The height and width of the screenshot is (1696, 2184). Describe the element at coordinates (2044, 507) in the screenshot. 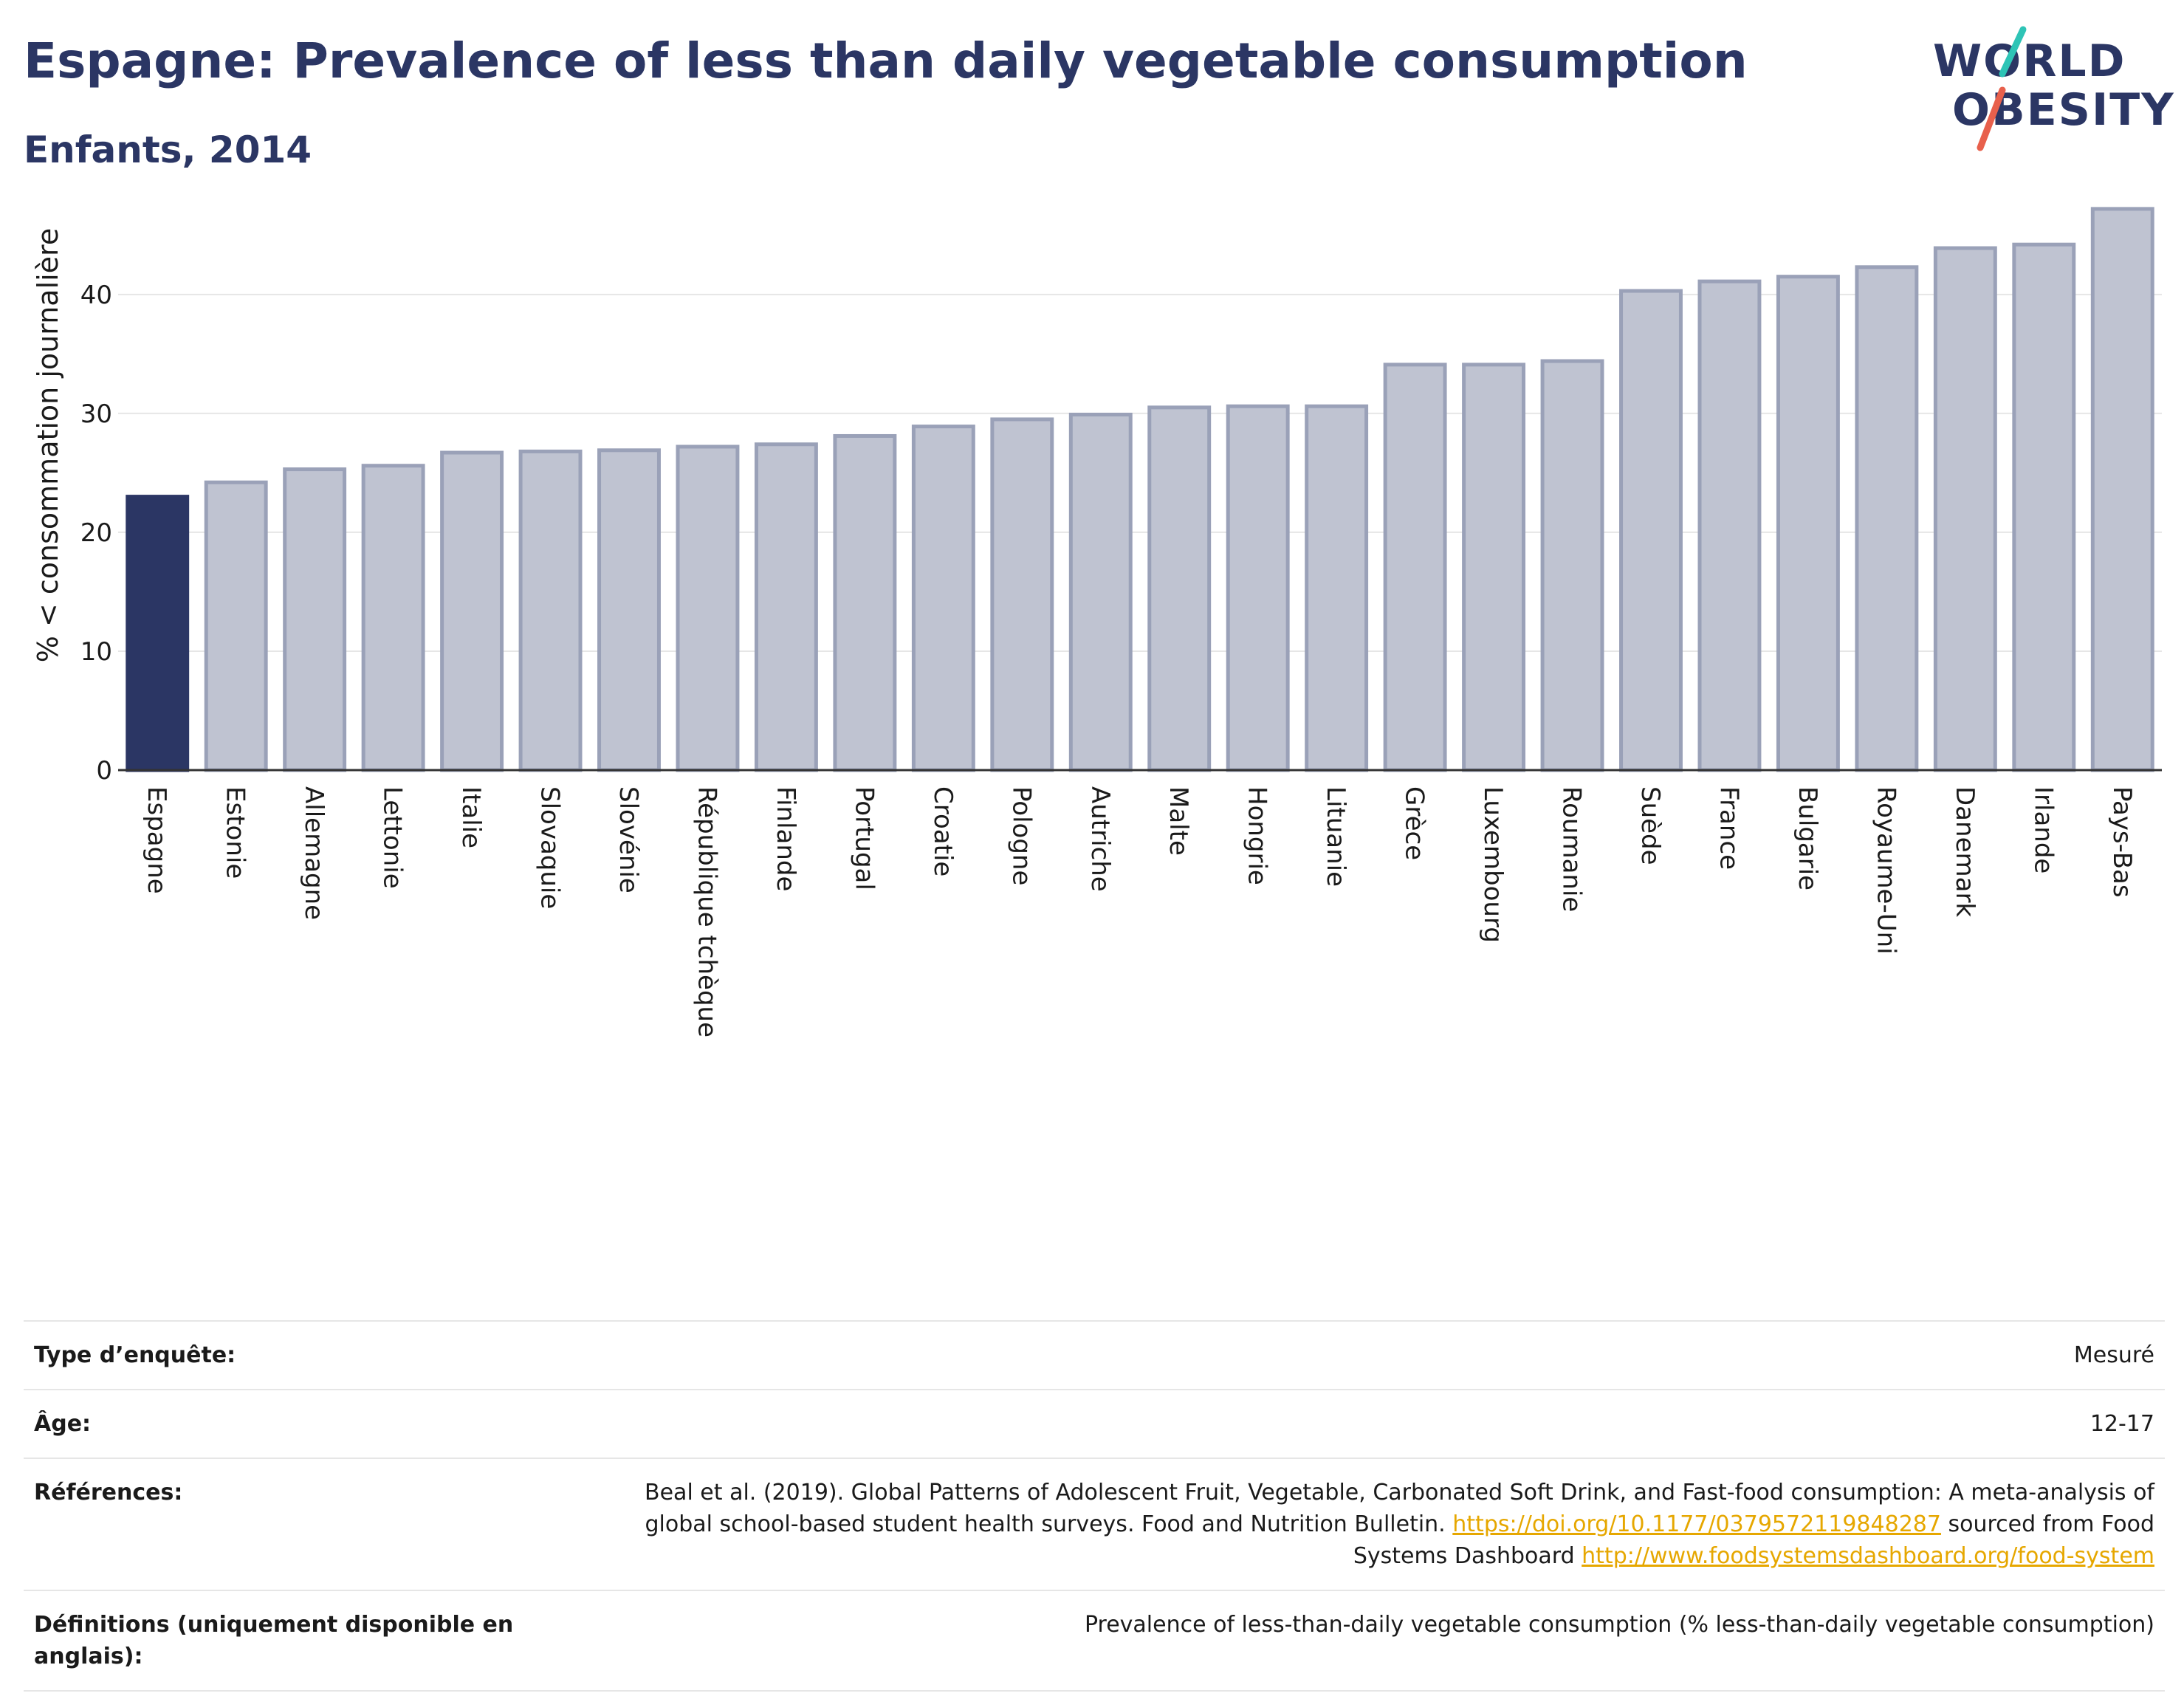

I see `bar-irlande` at that location.